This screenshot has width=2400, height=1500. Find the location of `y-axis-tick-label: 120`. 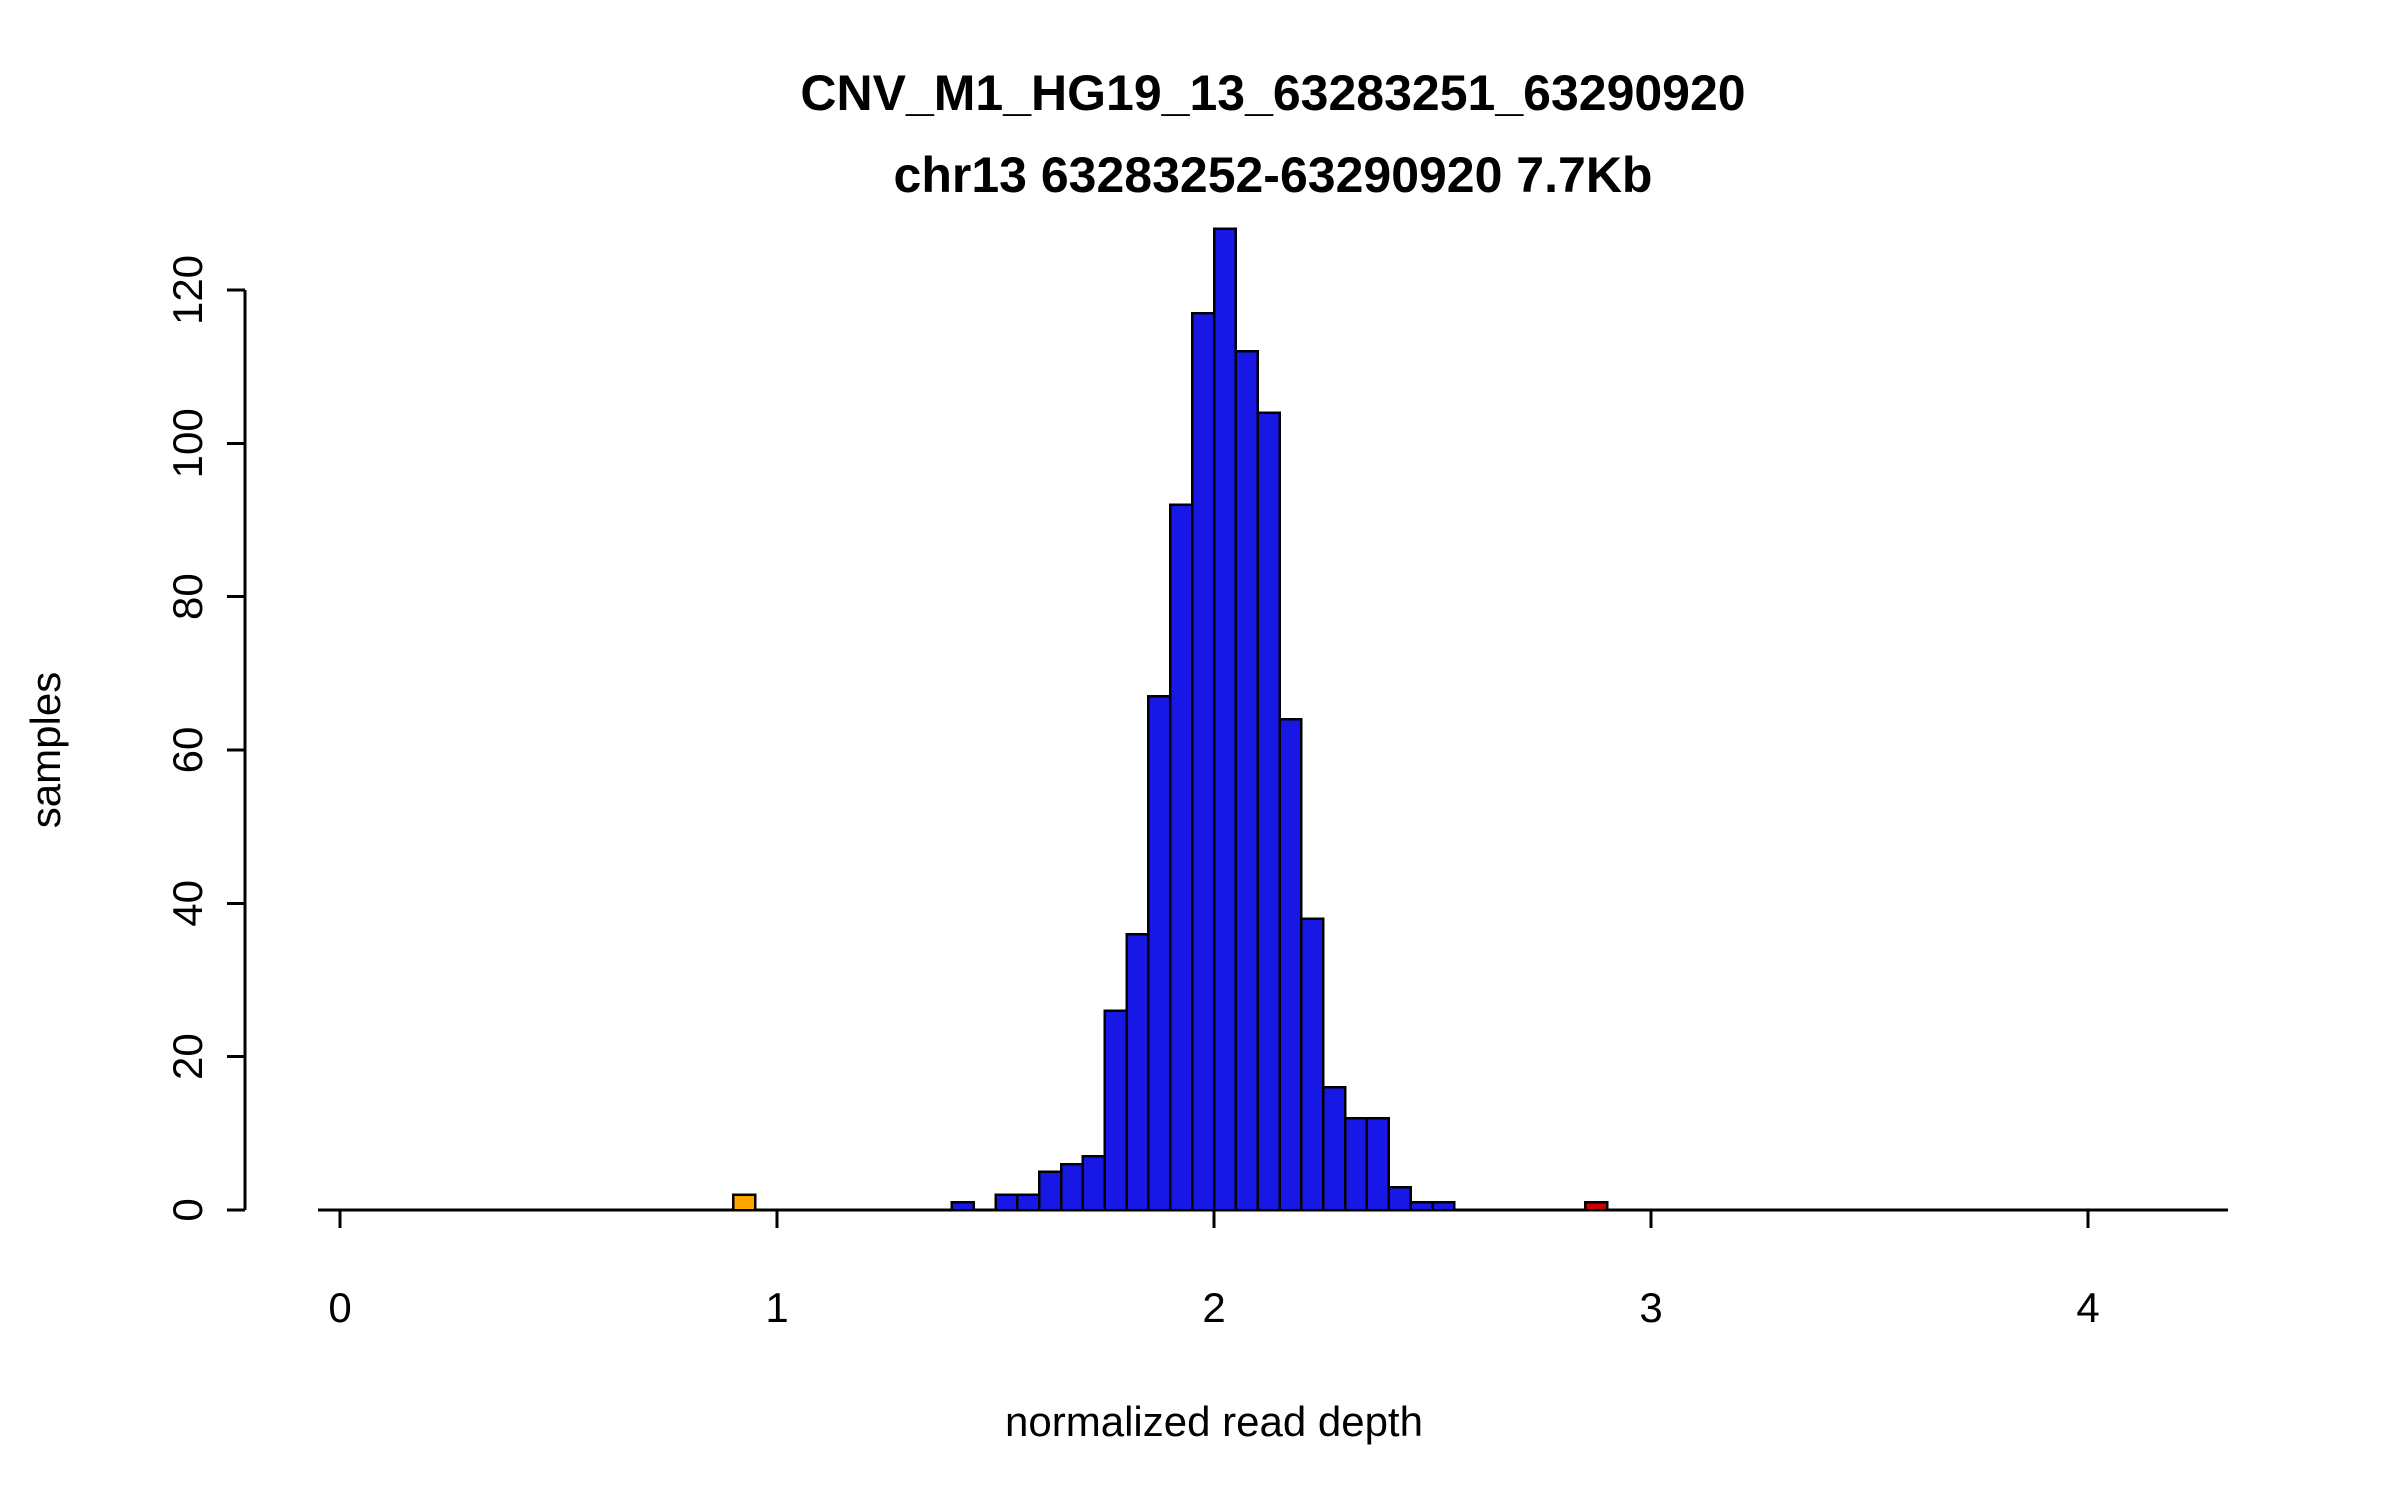

y-axis-tick-label: 120 is located at coordinates (187, 290).